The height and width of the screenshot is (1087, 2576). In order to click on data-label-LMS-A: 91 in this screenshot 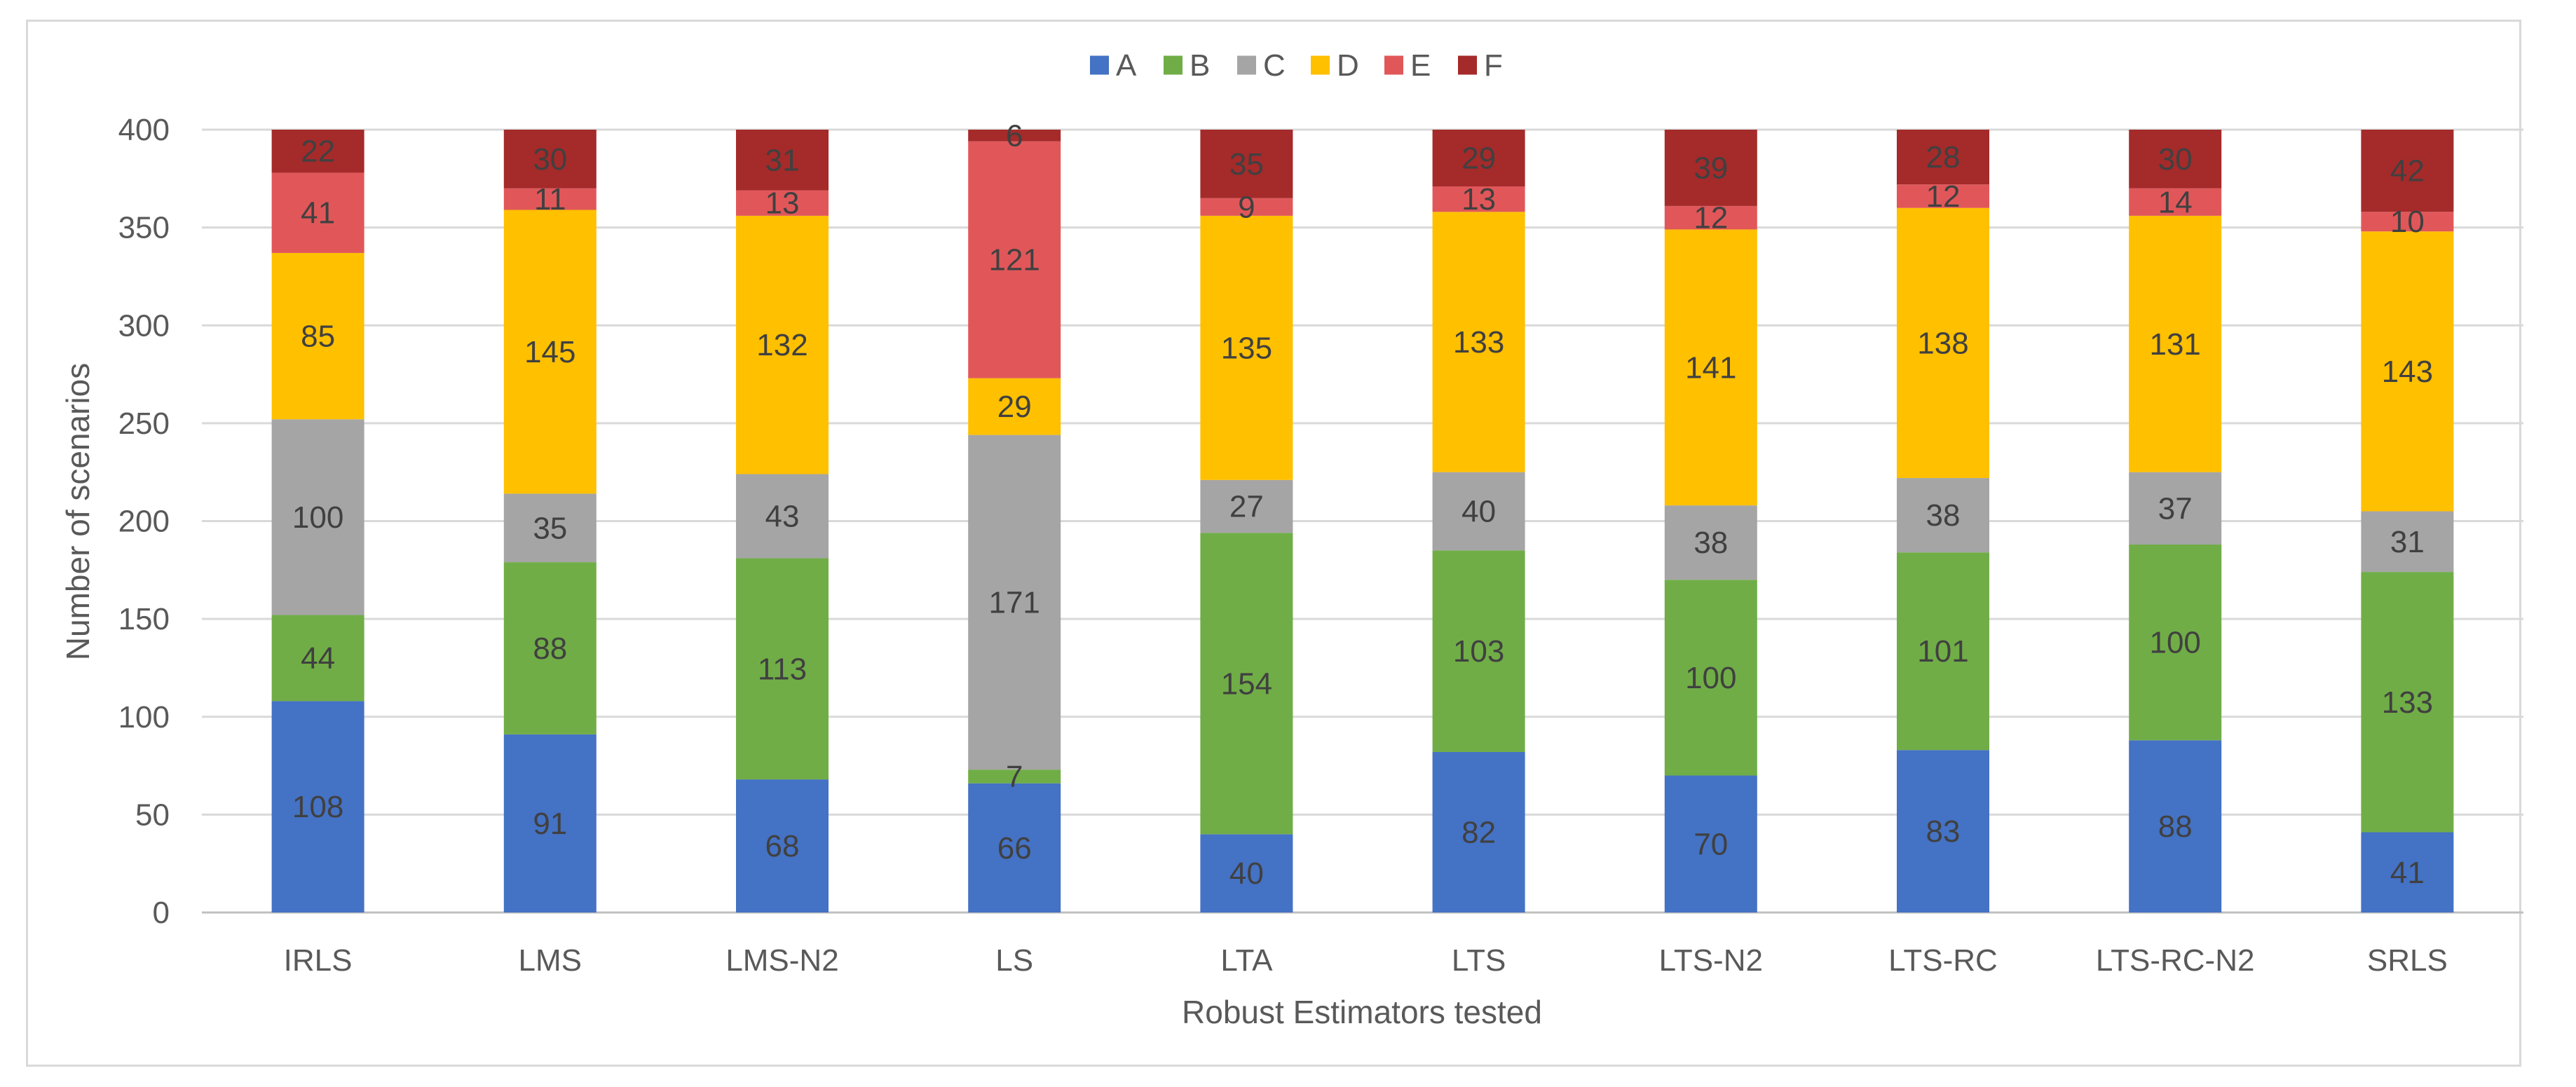, I will do `click(550, 824)`.